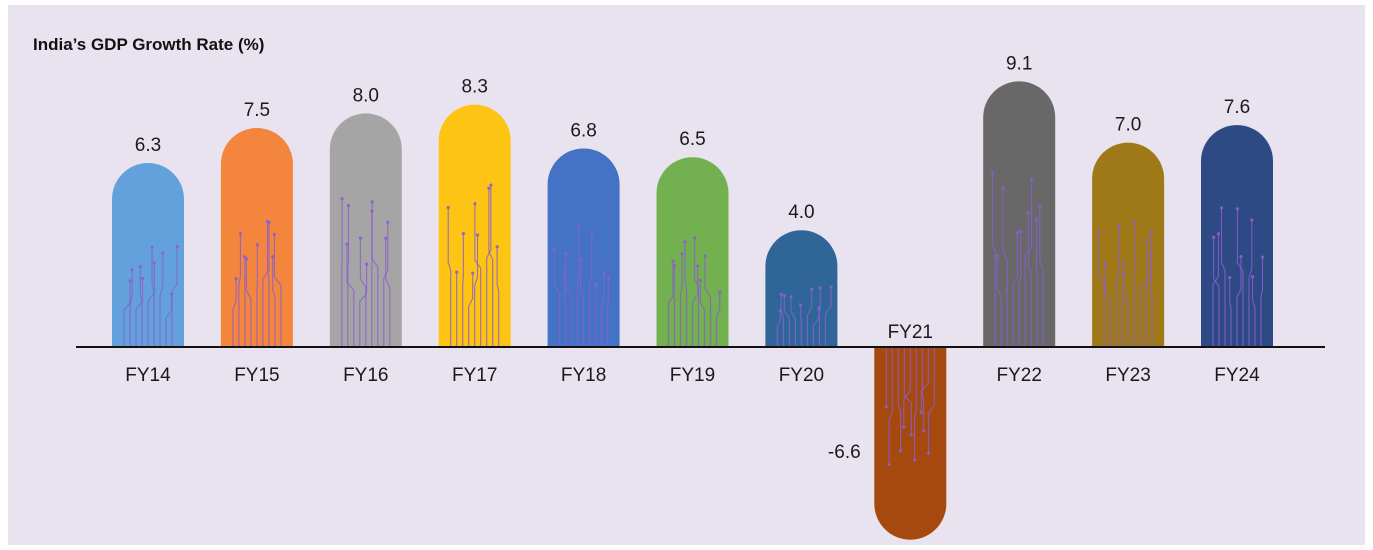  Describe the element at coordinates (692, 139) in the screenshot. I see `data-label-fy19: 6.5` at that location.